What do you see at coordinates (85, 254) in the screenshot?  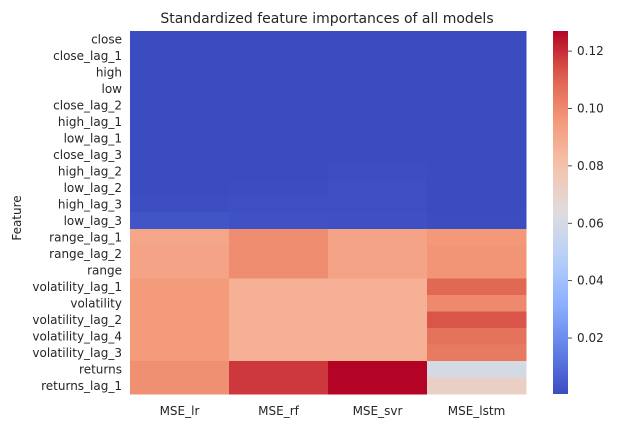 I see `row-label: range_lag_2` at bounding box center [85, 254].